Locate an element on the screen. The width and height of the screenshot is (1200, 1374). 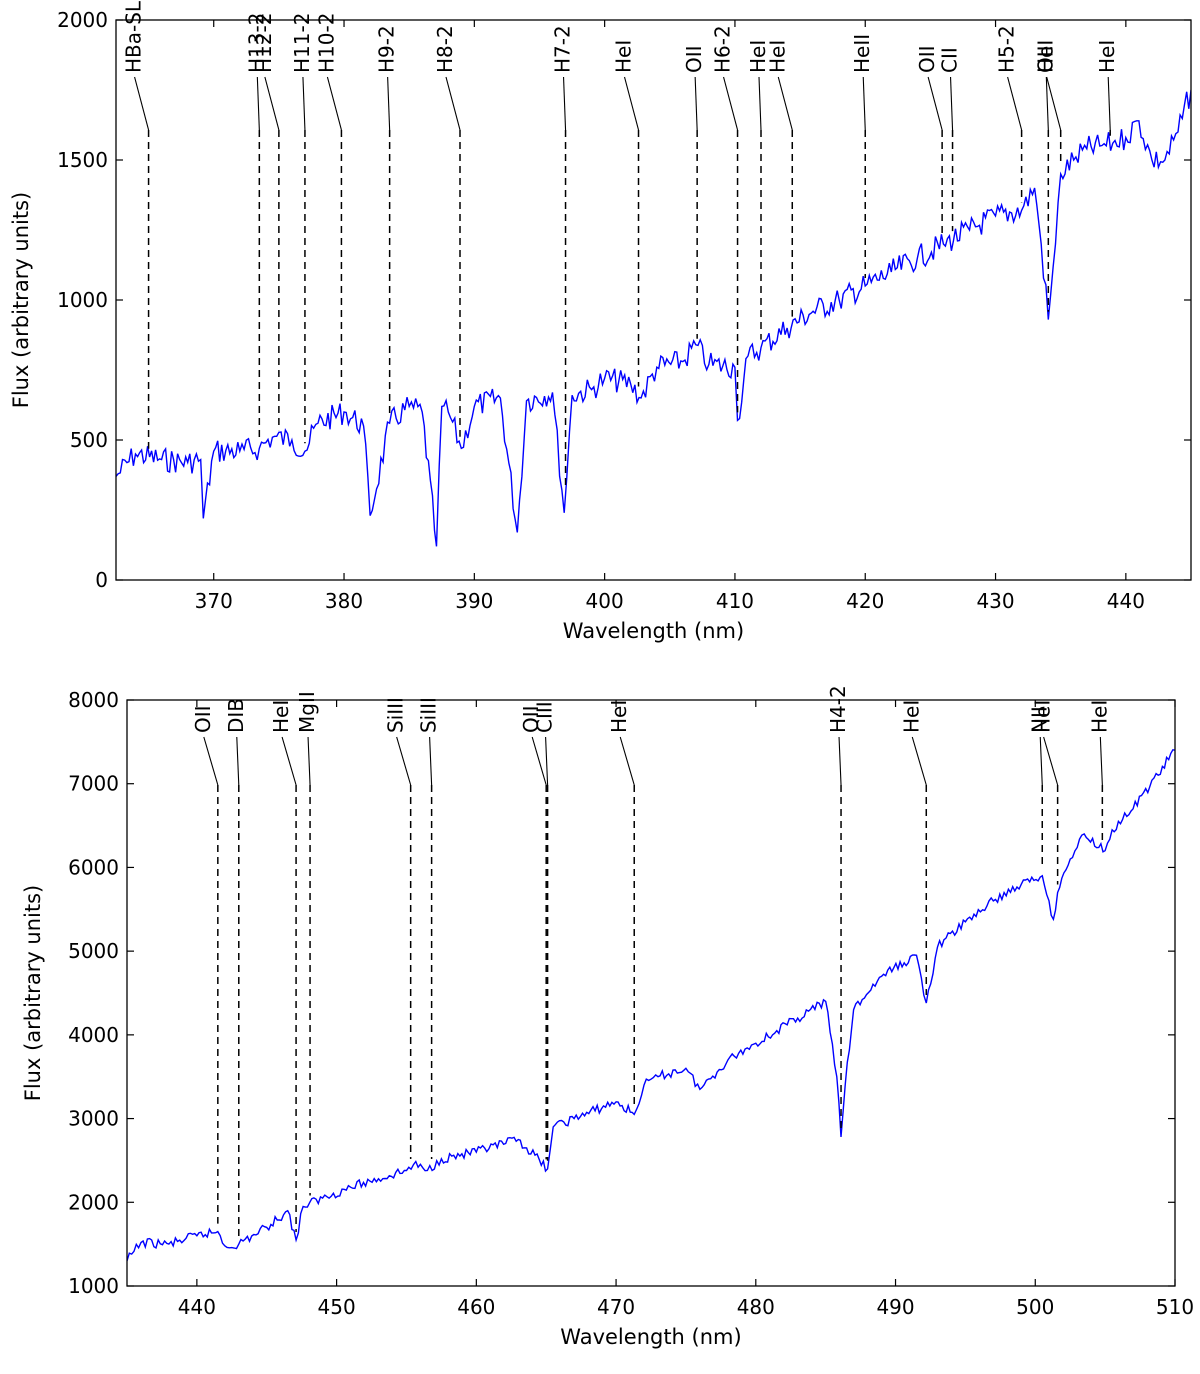
line-marker: H6-2 is located at coordinates (725, 219).